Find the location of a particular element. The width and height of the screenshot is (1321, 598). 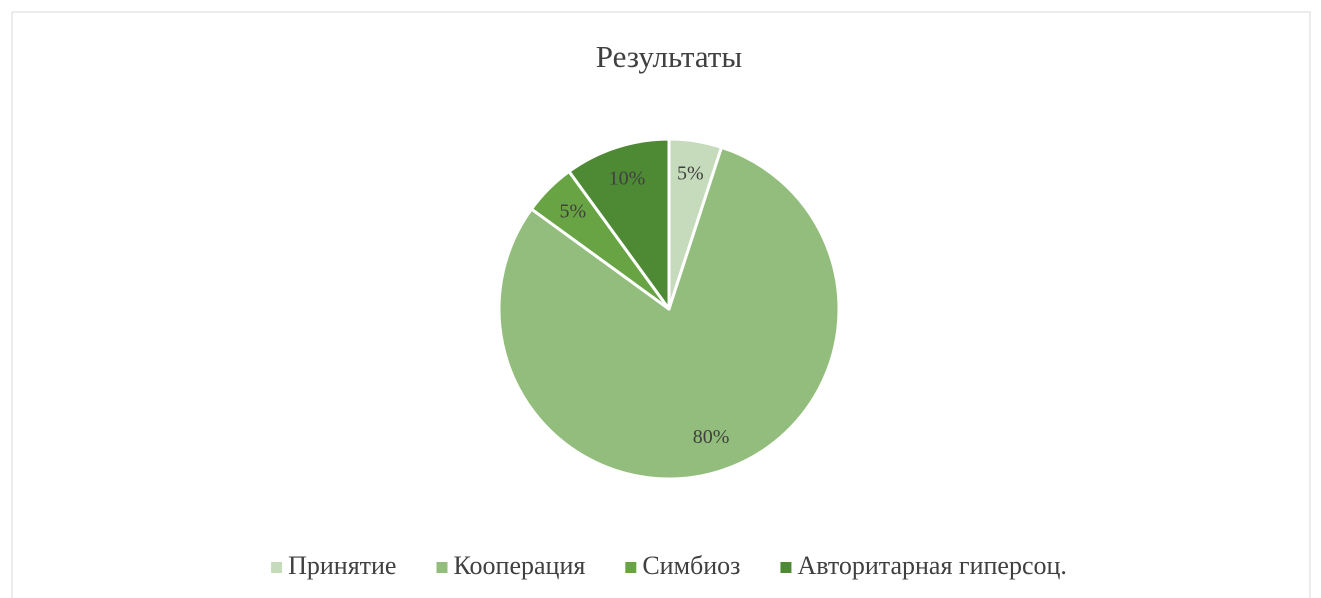

legend-label: Кооперация is located at coordinates (519, 565).